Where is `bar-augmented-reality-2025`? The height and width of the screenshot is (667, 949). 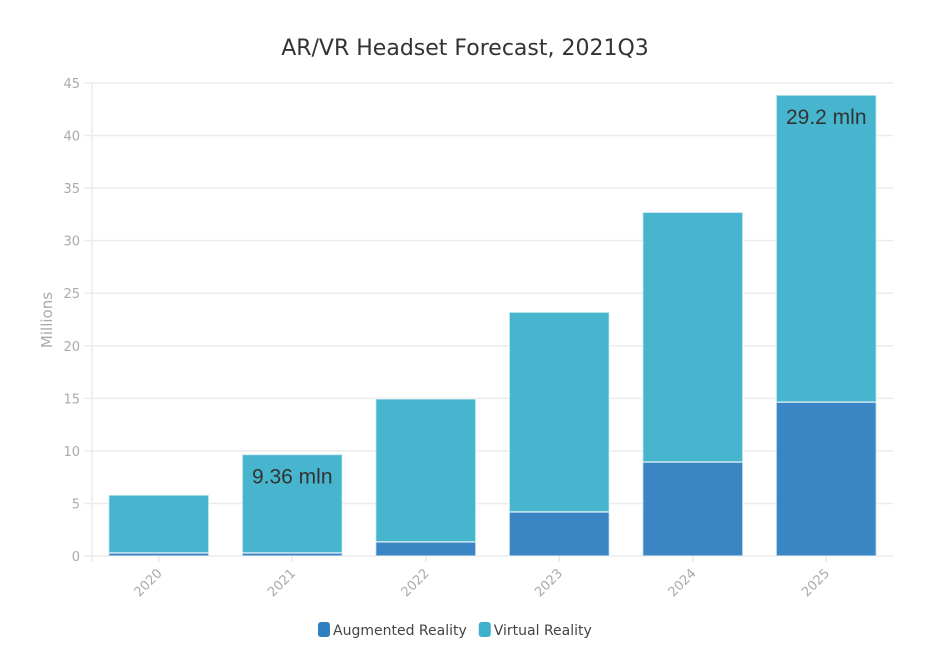
bar-augmented-reality-2025 is located at coordinates (826, 479).